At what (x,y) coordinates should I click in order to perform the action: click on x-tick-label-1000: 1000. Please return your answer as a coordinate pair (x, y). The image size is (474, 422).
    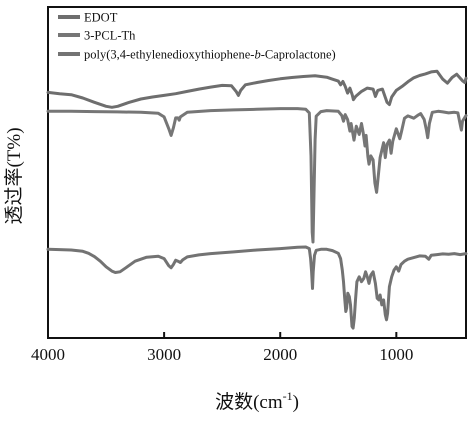
    Looking at the image, I should click on (396, 354).